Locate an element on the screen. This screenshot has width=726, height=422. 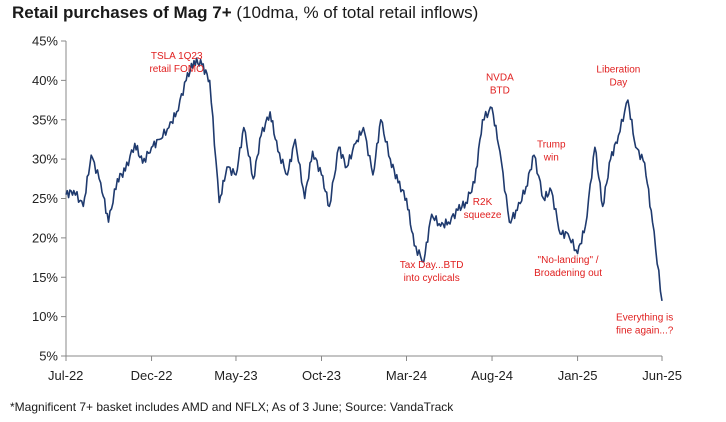
x-tick-label: May-23 is located at coordinates (235, 375).